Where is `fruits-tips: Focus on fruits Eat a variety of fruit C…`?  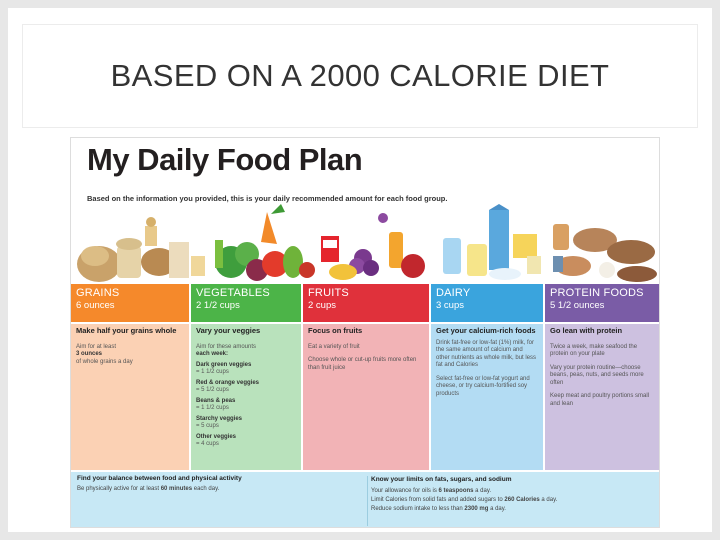
fruits-tips: Focus on fruits Eat a variety of fruit C… is located at coordinates (366, 397).